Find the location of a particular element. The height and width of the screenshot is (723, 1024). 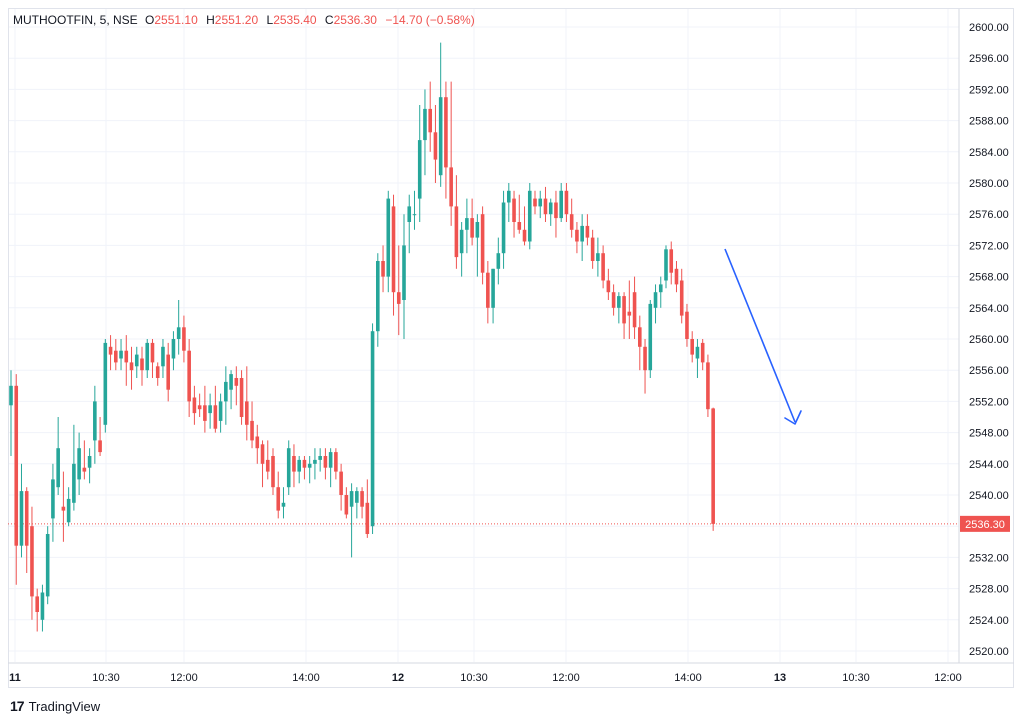

legend-open-value: 2551.10 is located at coordinates (176, 20).